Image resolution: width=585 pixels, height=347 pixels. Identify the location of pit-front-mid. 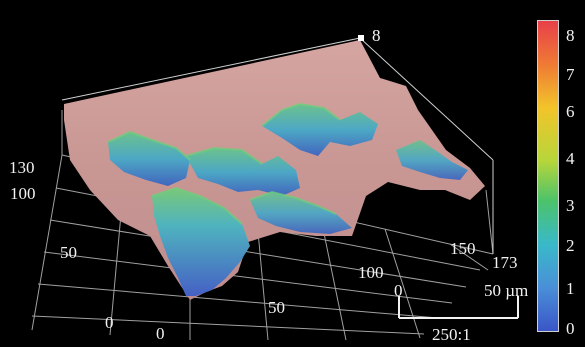
(301, 213).